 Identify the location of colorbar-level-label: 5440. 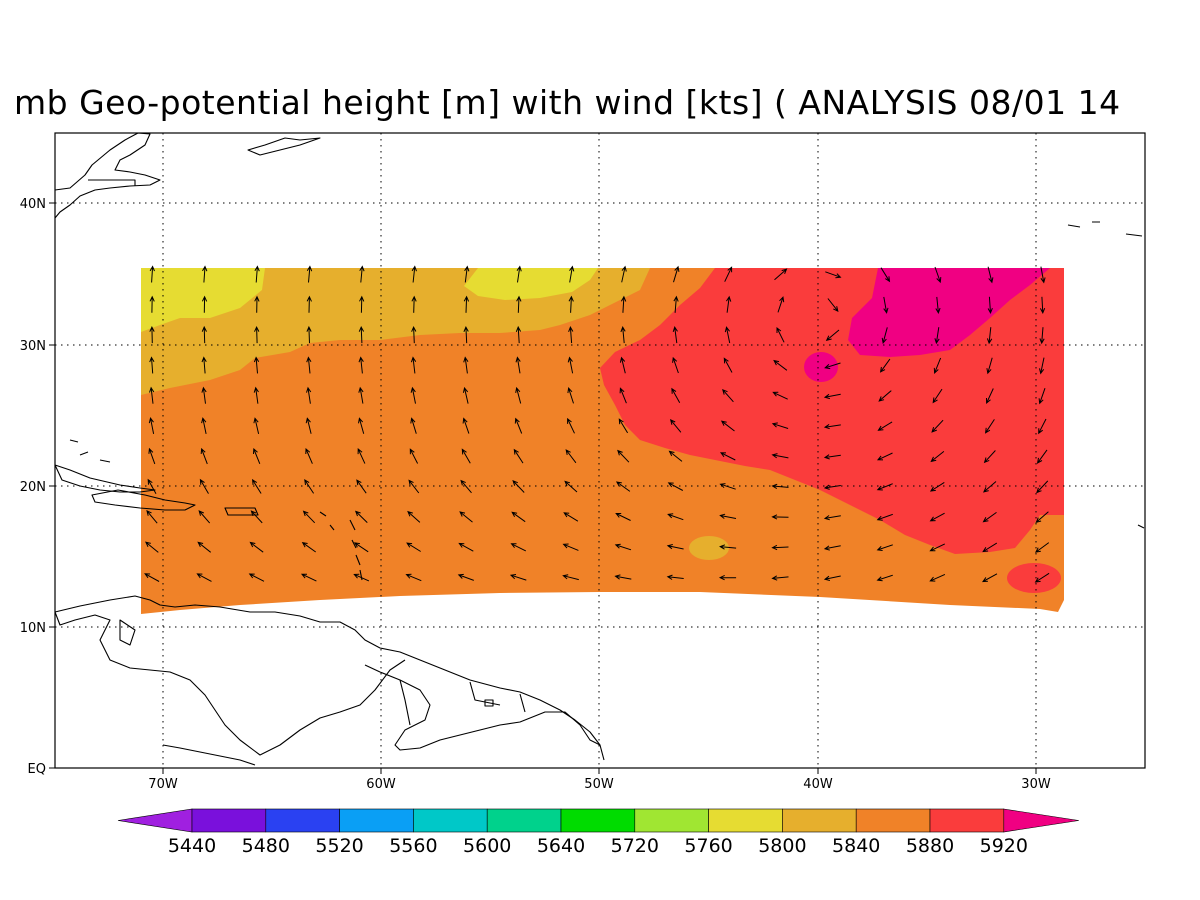
(192, 846).